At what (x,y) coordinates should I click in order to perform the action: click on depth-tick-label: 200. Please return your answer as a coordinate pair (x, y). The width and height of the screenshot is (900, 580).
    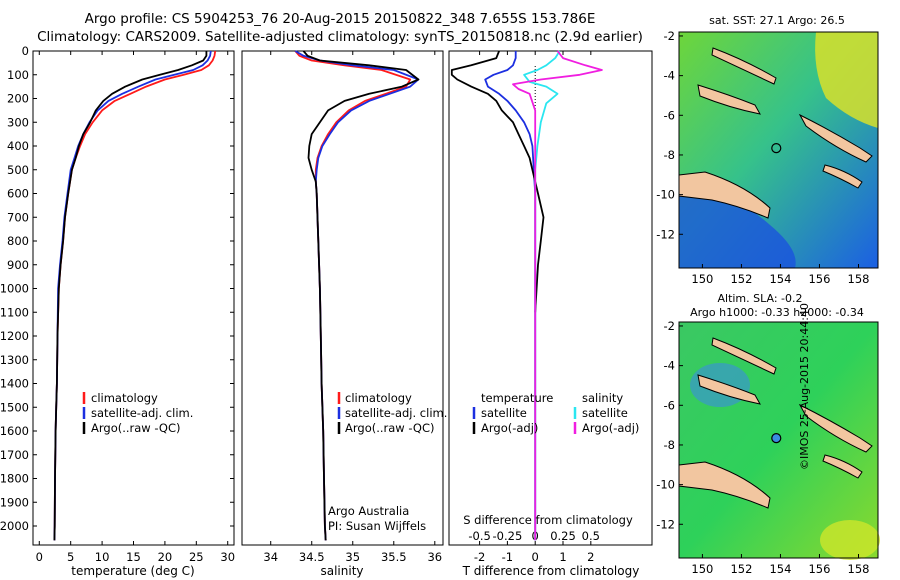
    Looking at the image, I should click on (18, 99).